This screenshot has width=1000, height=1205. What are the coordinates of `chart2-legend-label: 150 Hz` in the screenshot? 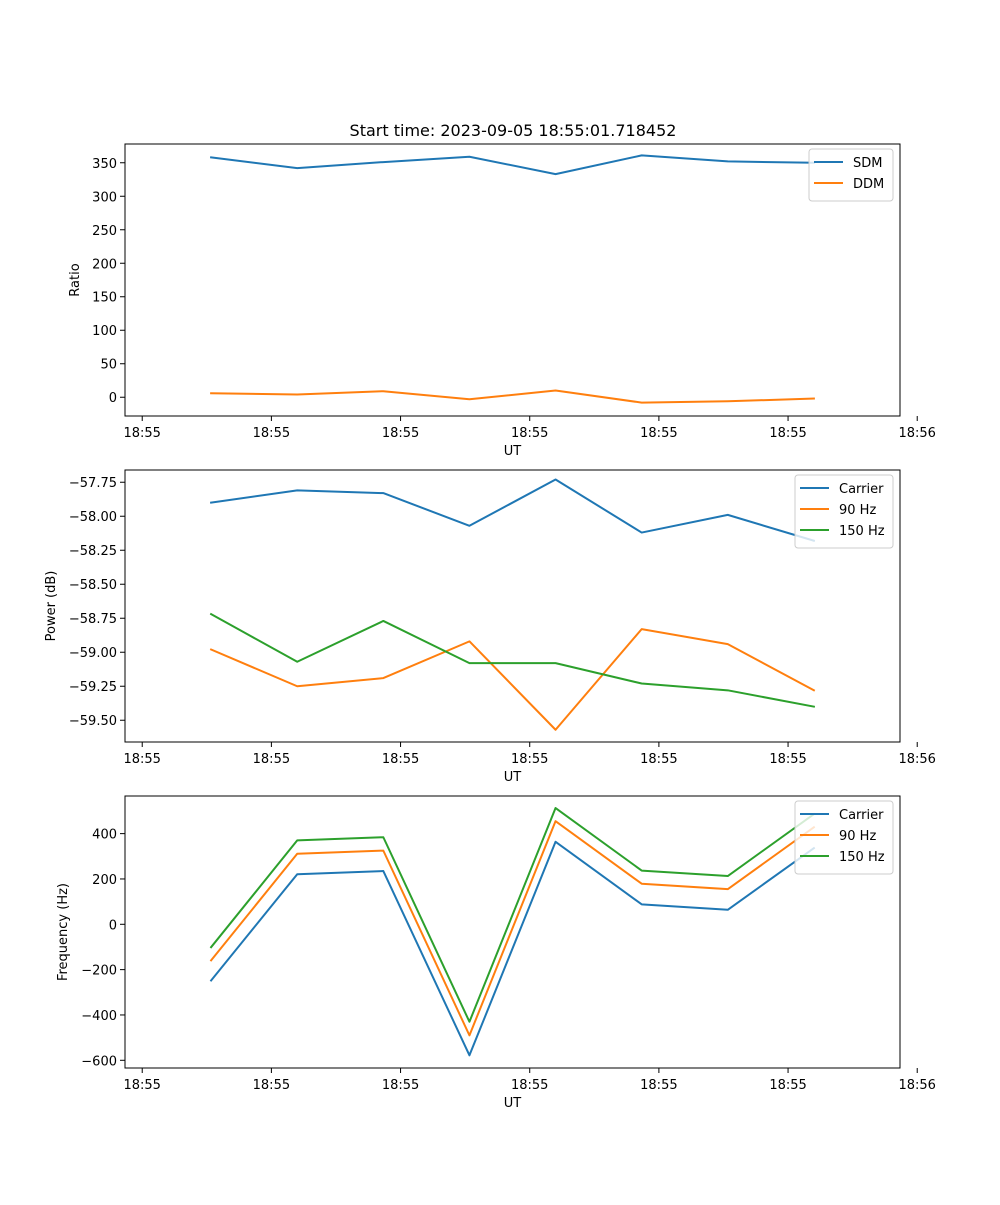 It's located at (862, 531).